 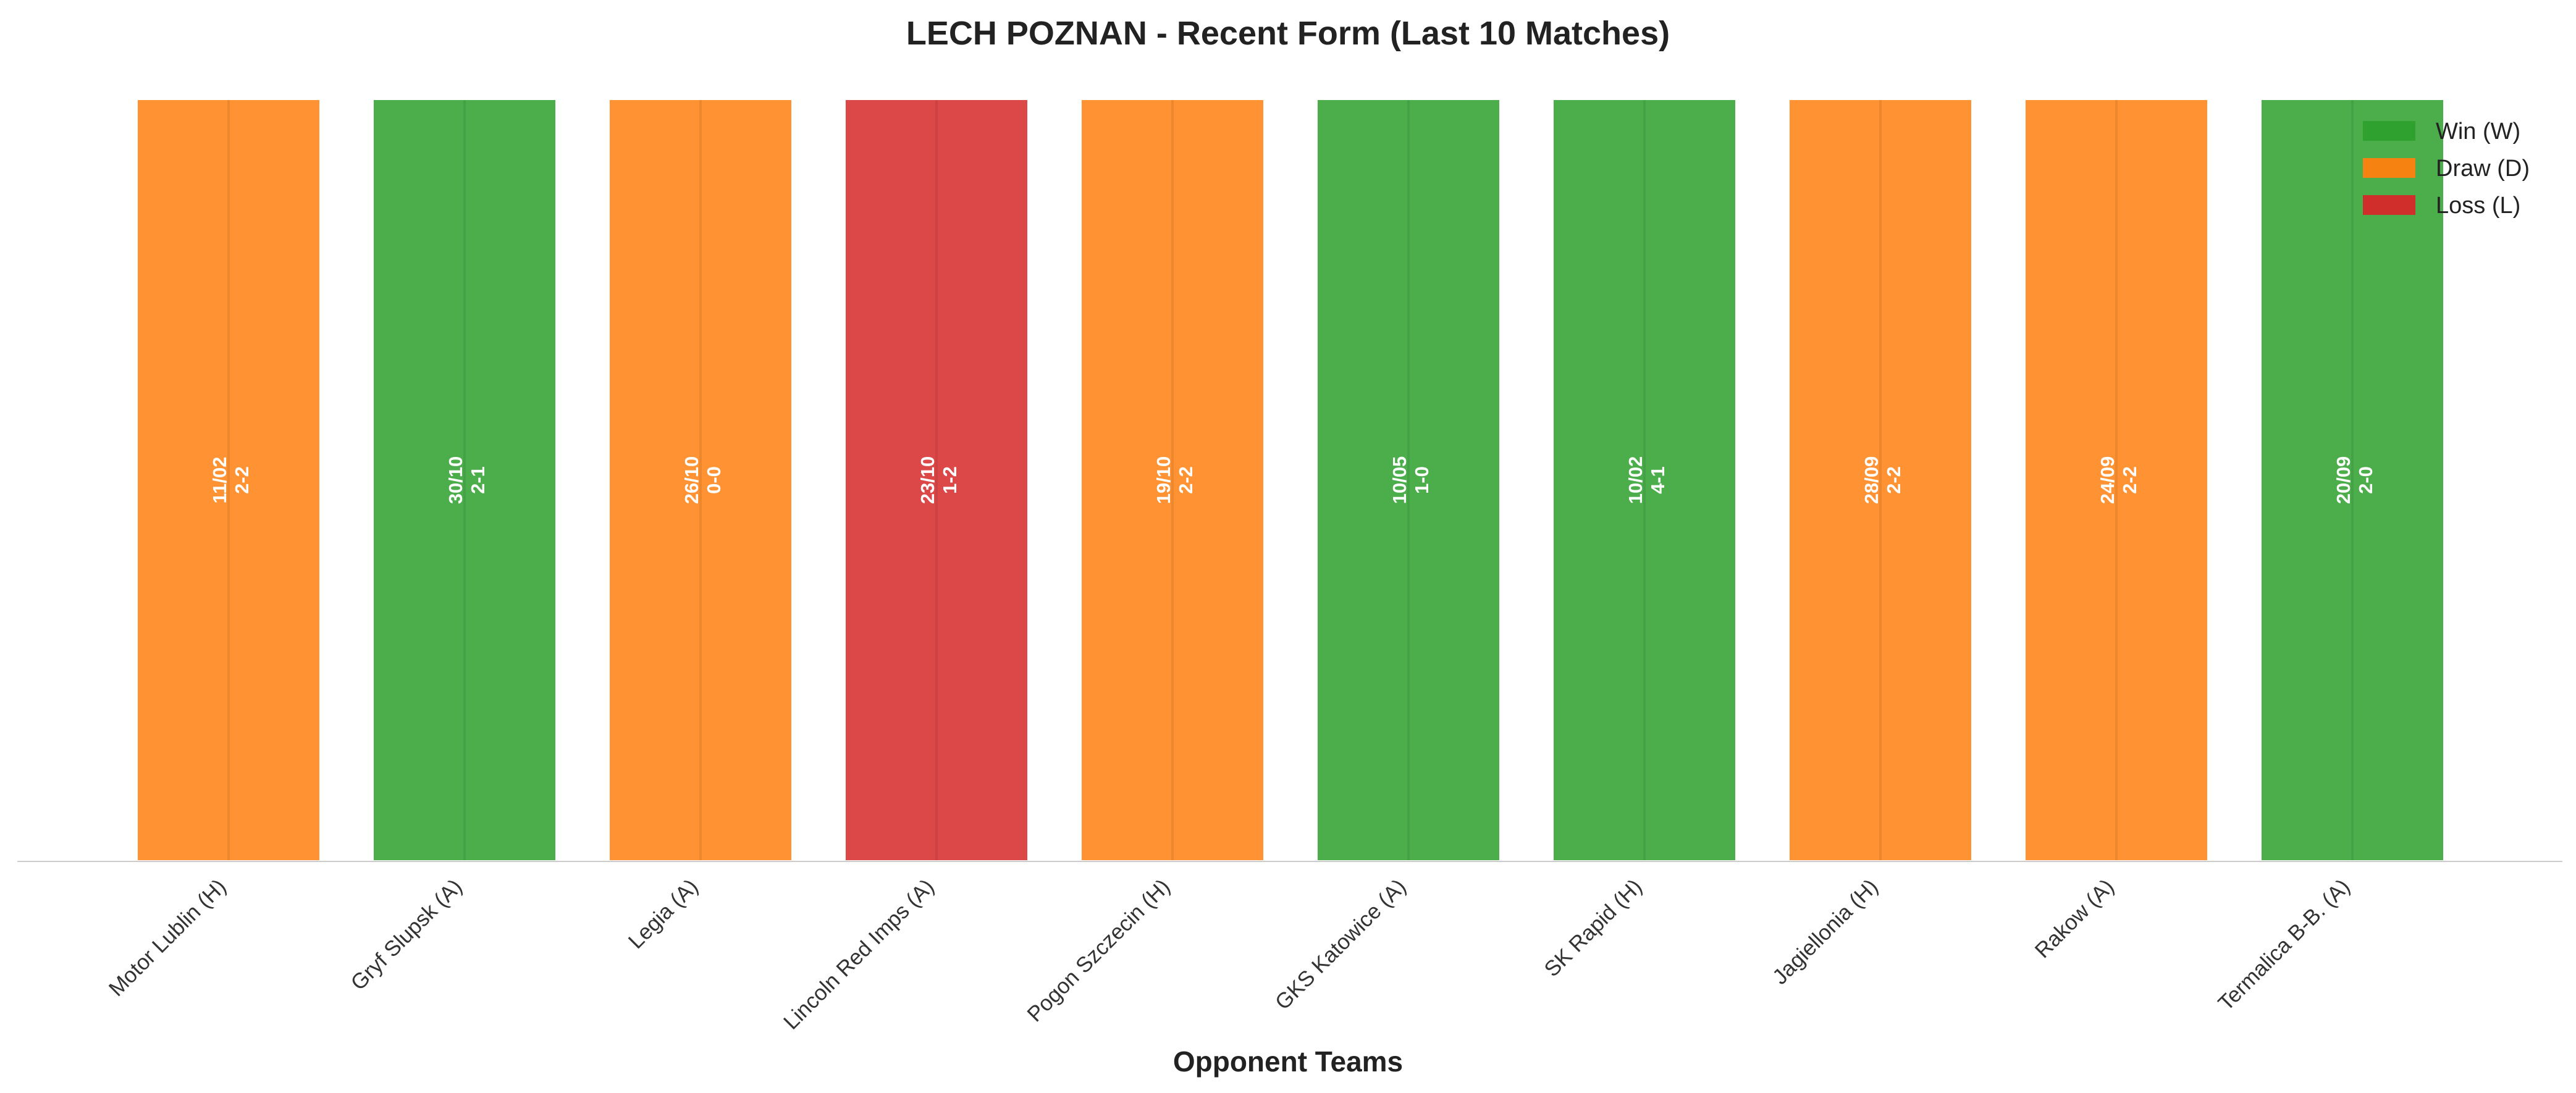 I want to click on x-tick-label: Termalica B-B. (A), so click(x=2283, y=944).